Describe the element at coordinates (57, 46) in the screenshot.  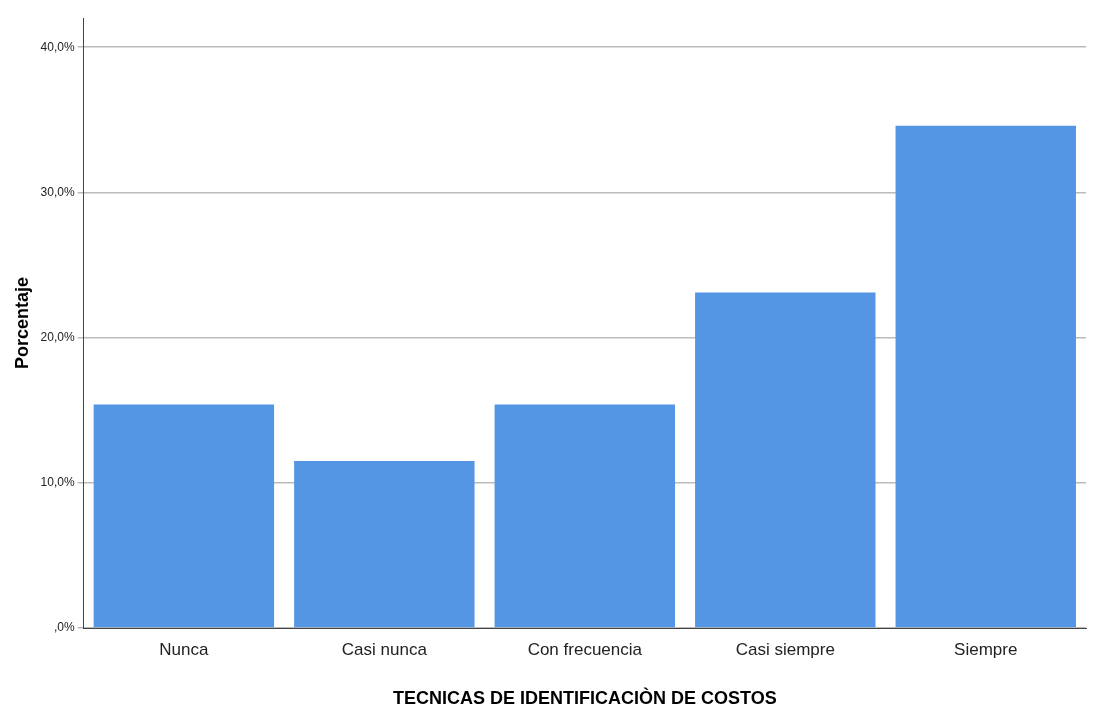
I see `y-tick-label: 40,0%` at that location.